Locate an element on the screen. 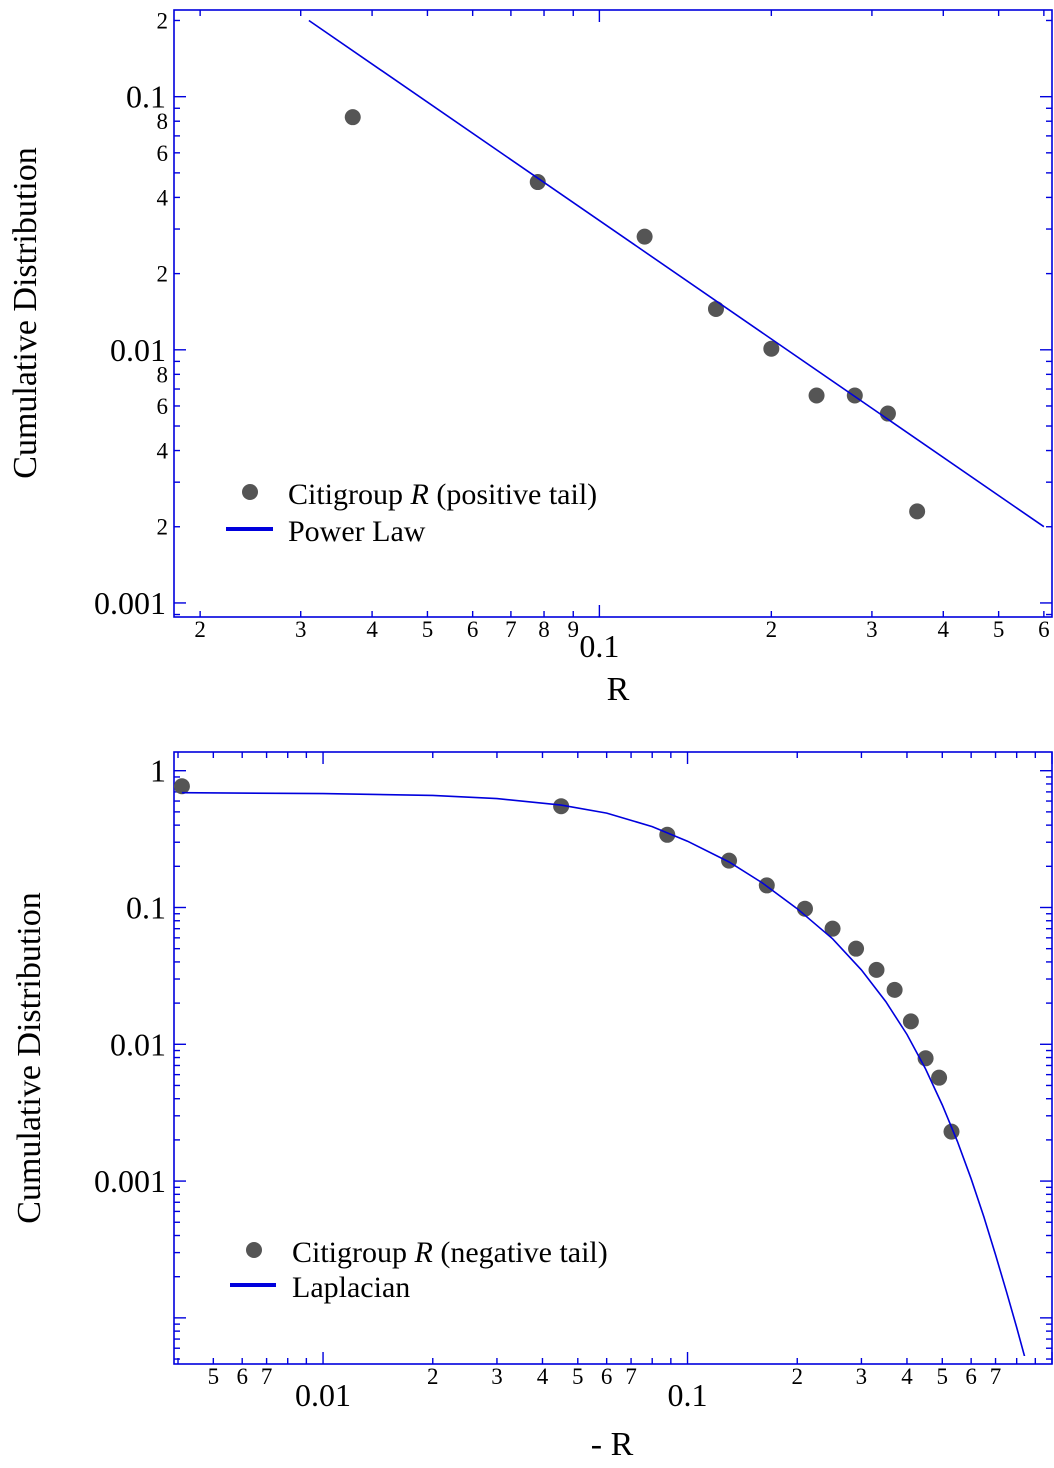 The height and width of the screenshot is (1468, 1054). y-tick-label: 1 is located at coordinates (158, 771).